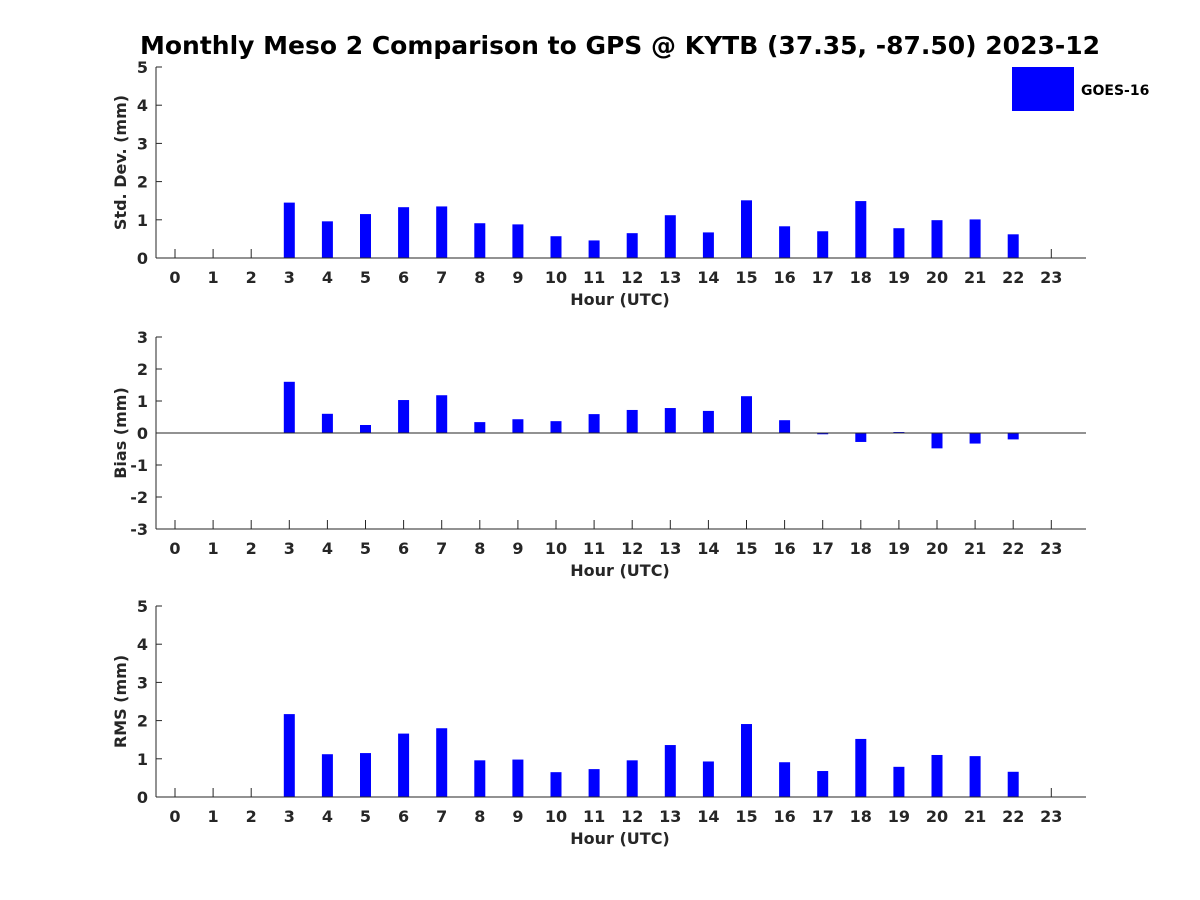  I want to click on std-xtick-label: 1, so click(213, 277).